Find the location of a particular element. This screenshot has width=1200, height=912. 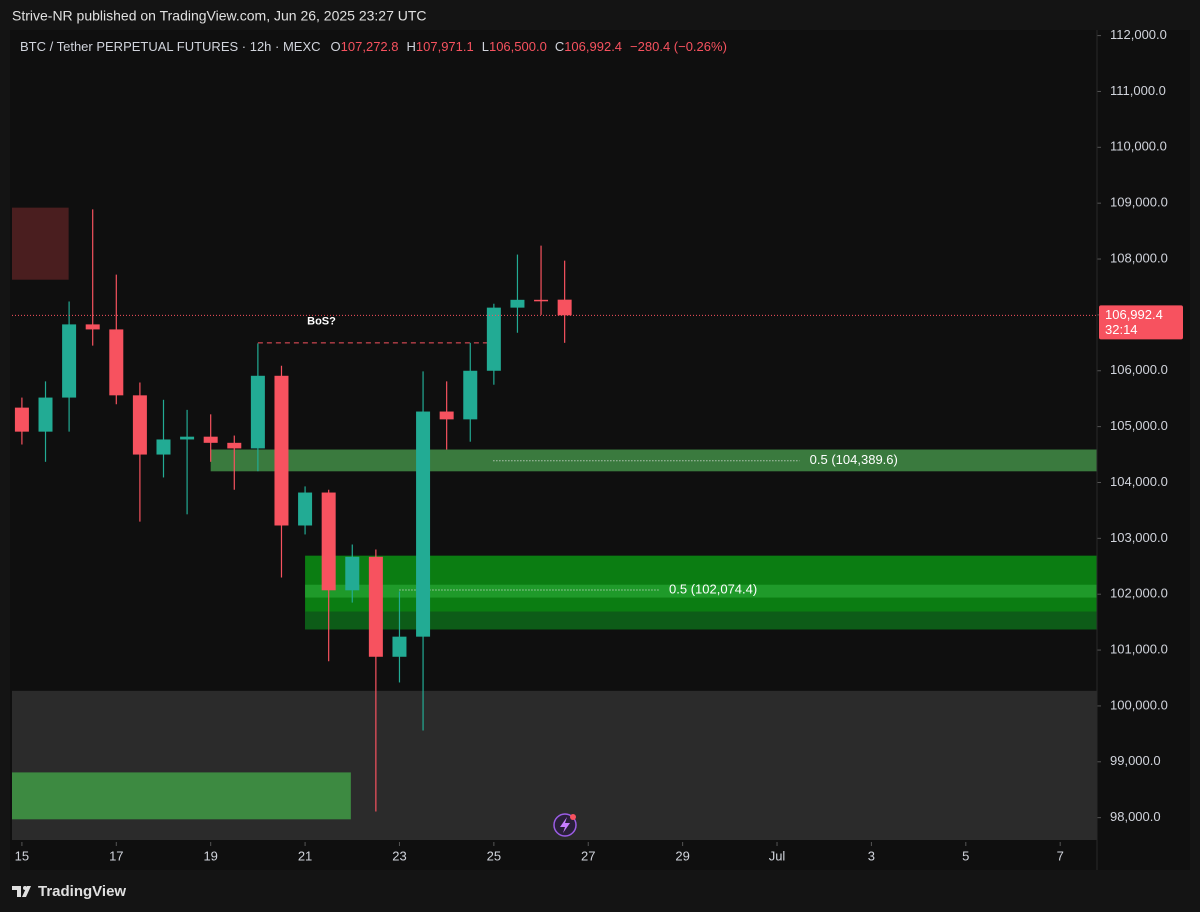

last-price-box is located at coordinates (1141, 322).